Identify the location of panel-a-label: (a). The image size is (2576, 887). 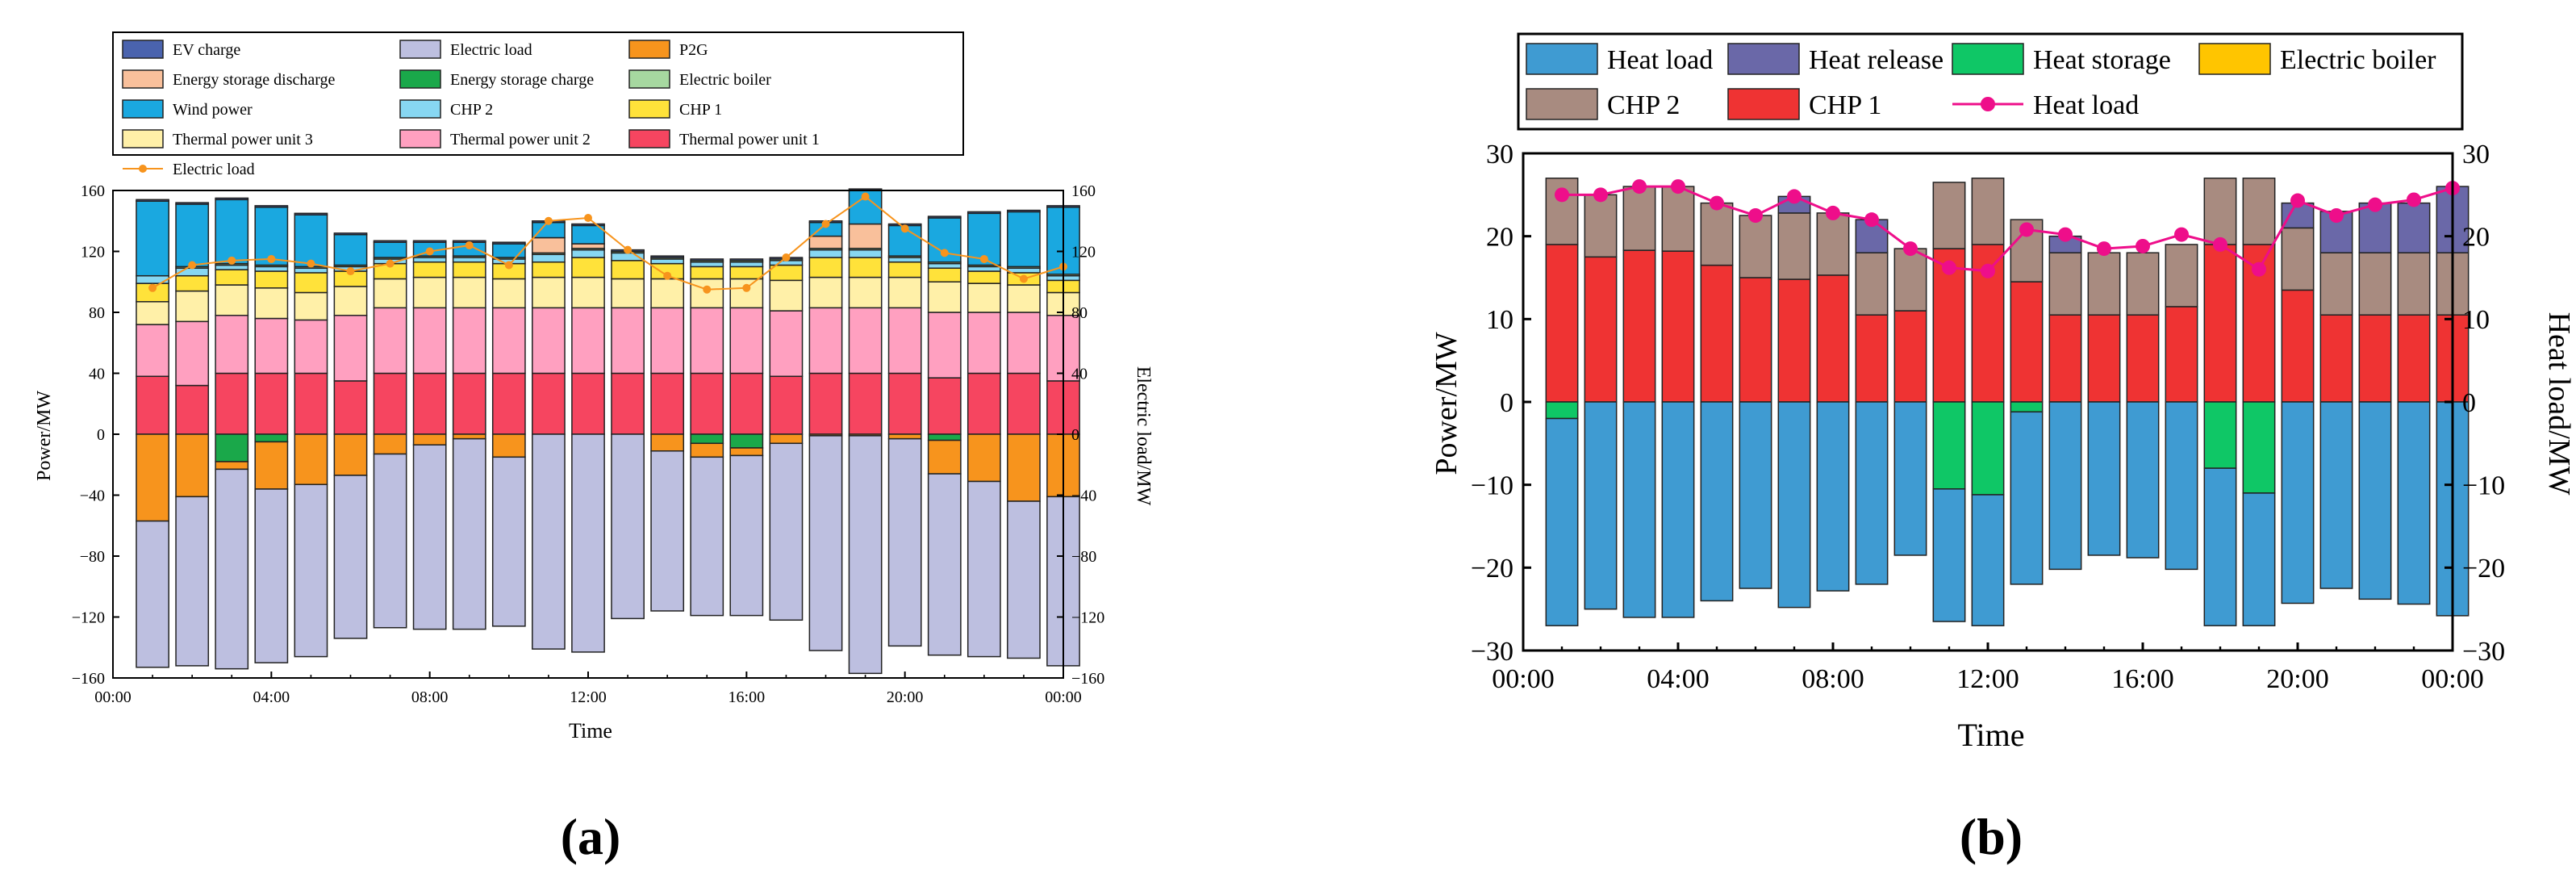
(591, 837).